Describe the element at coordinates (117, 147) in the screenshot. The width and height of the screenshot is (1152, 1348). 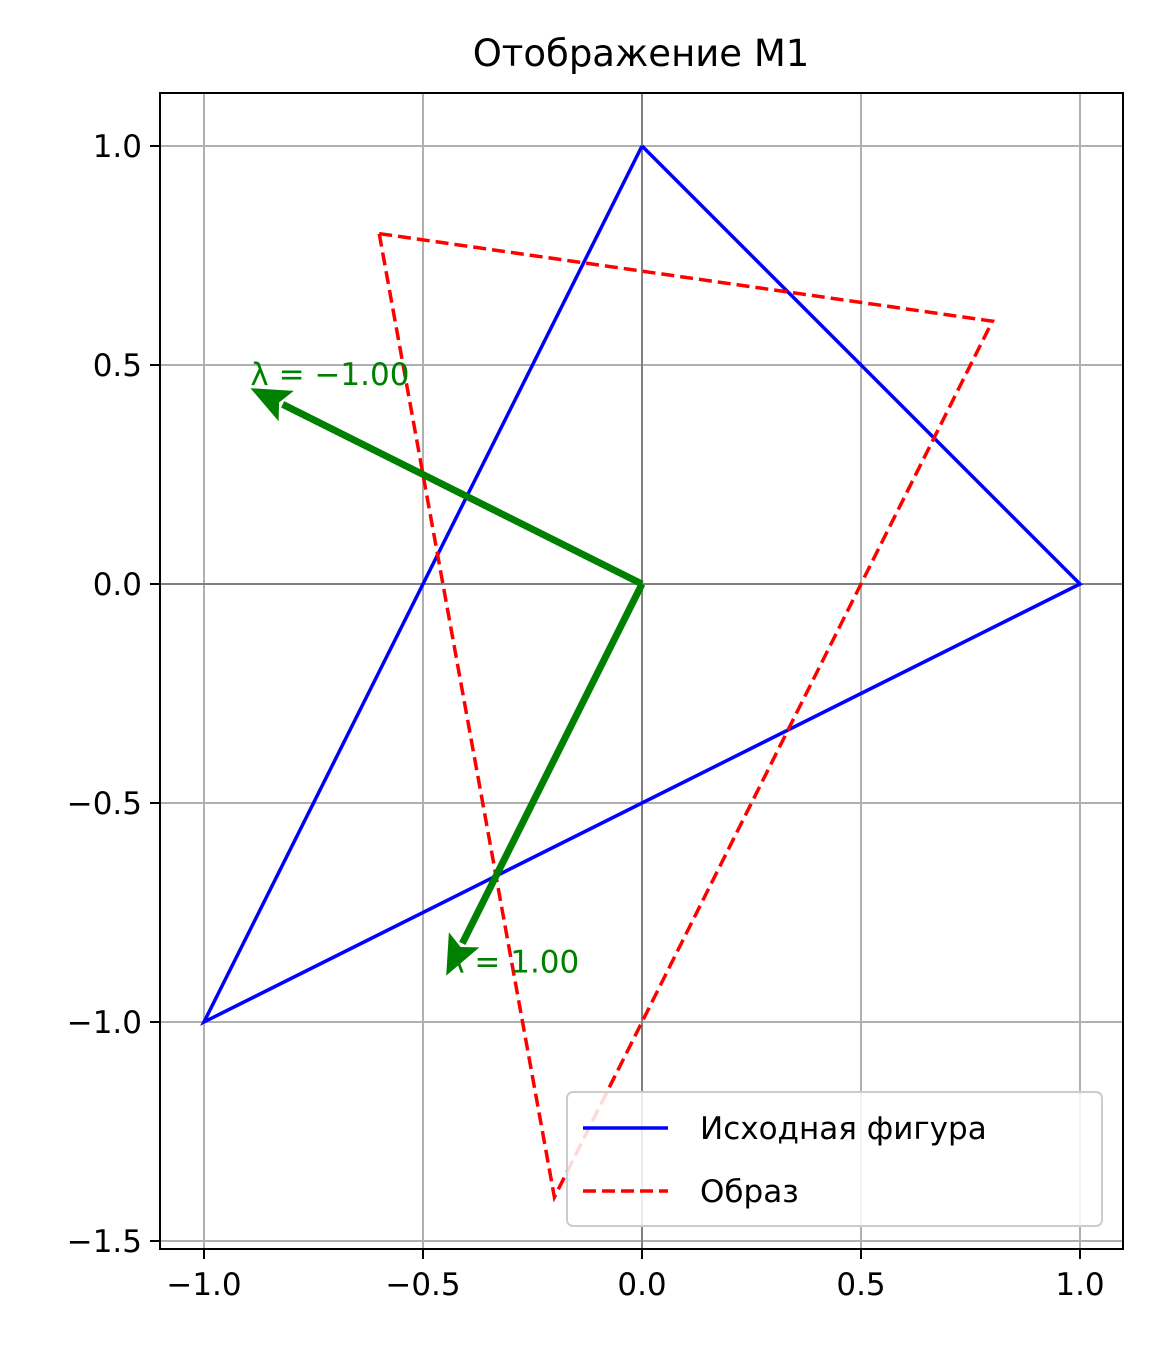
I see `y-tick-label-0: 1.0` at that location.